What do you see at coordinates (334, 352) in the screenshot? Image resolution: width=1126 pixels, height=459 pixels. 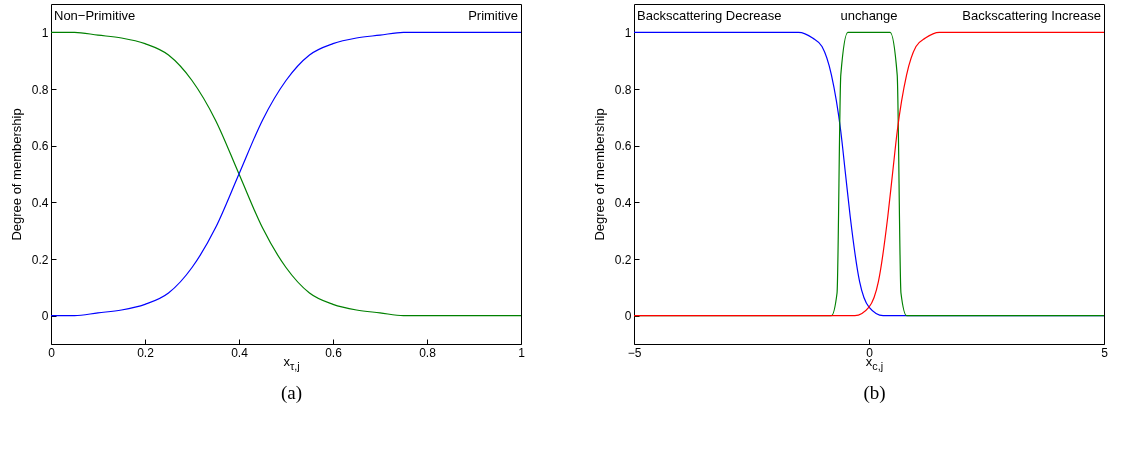 I see `x-tick-label: 0.6` at bounding box center [334, 352].